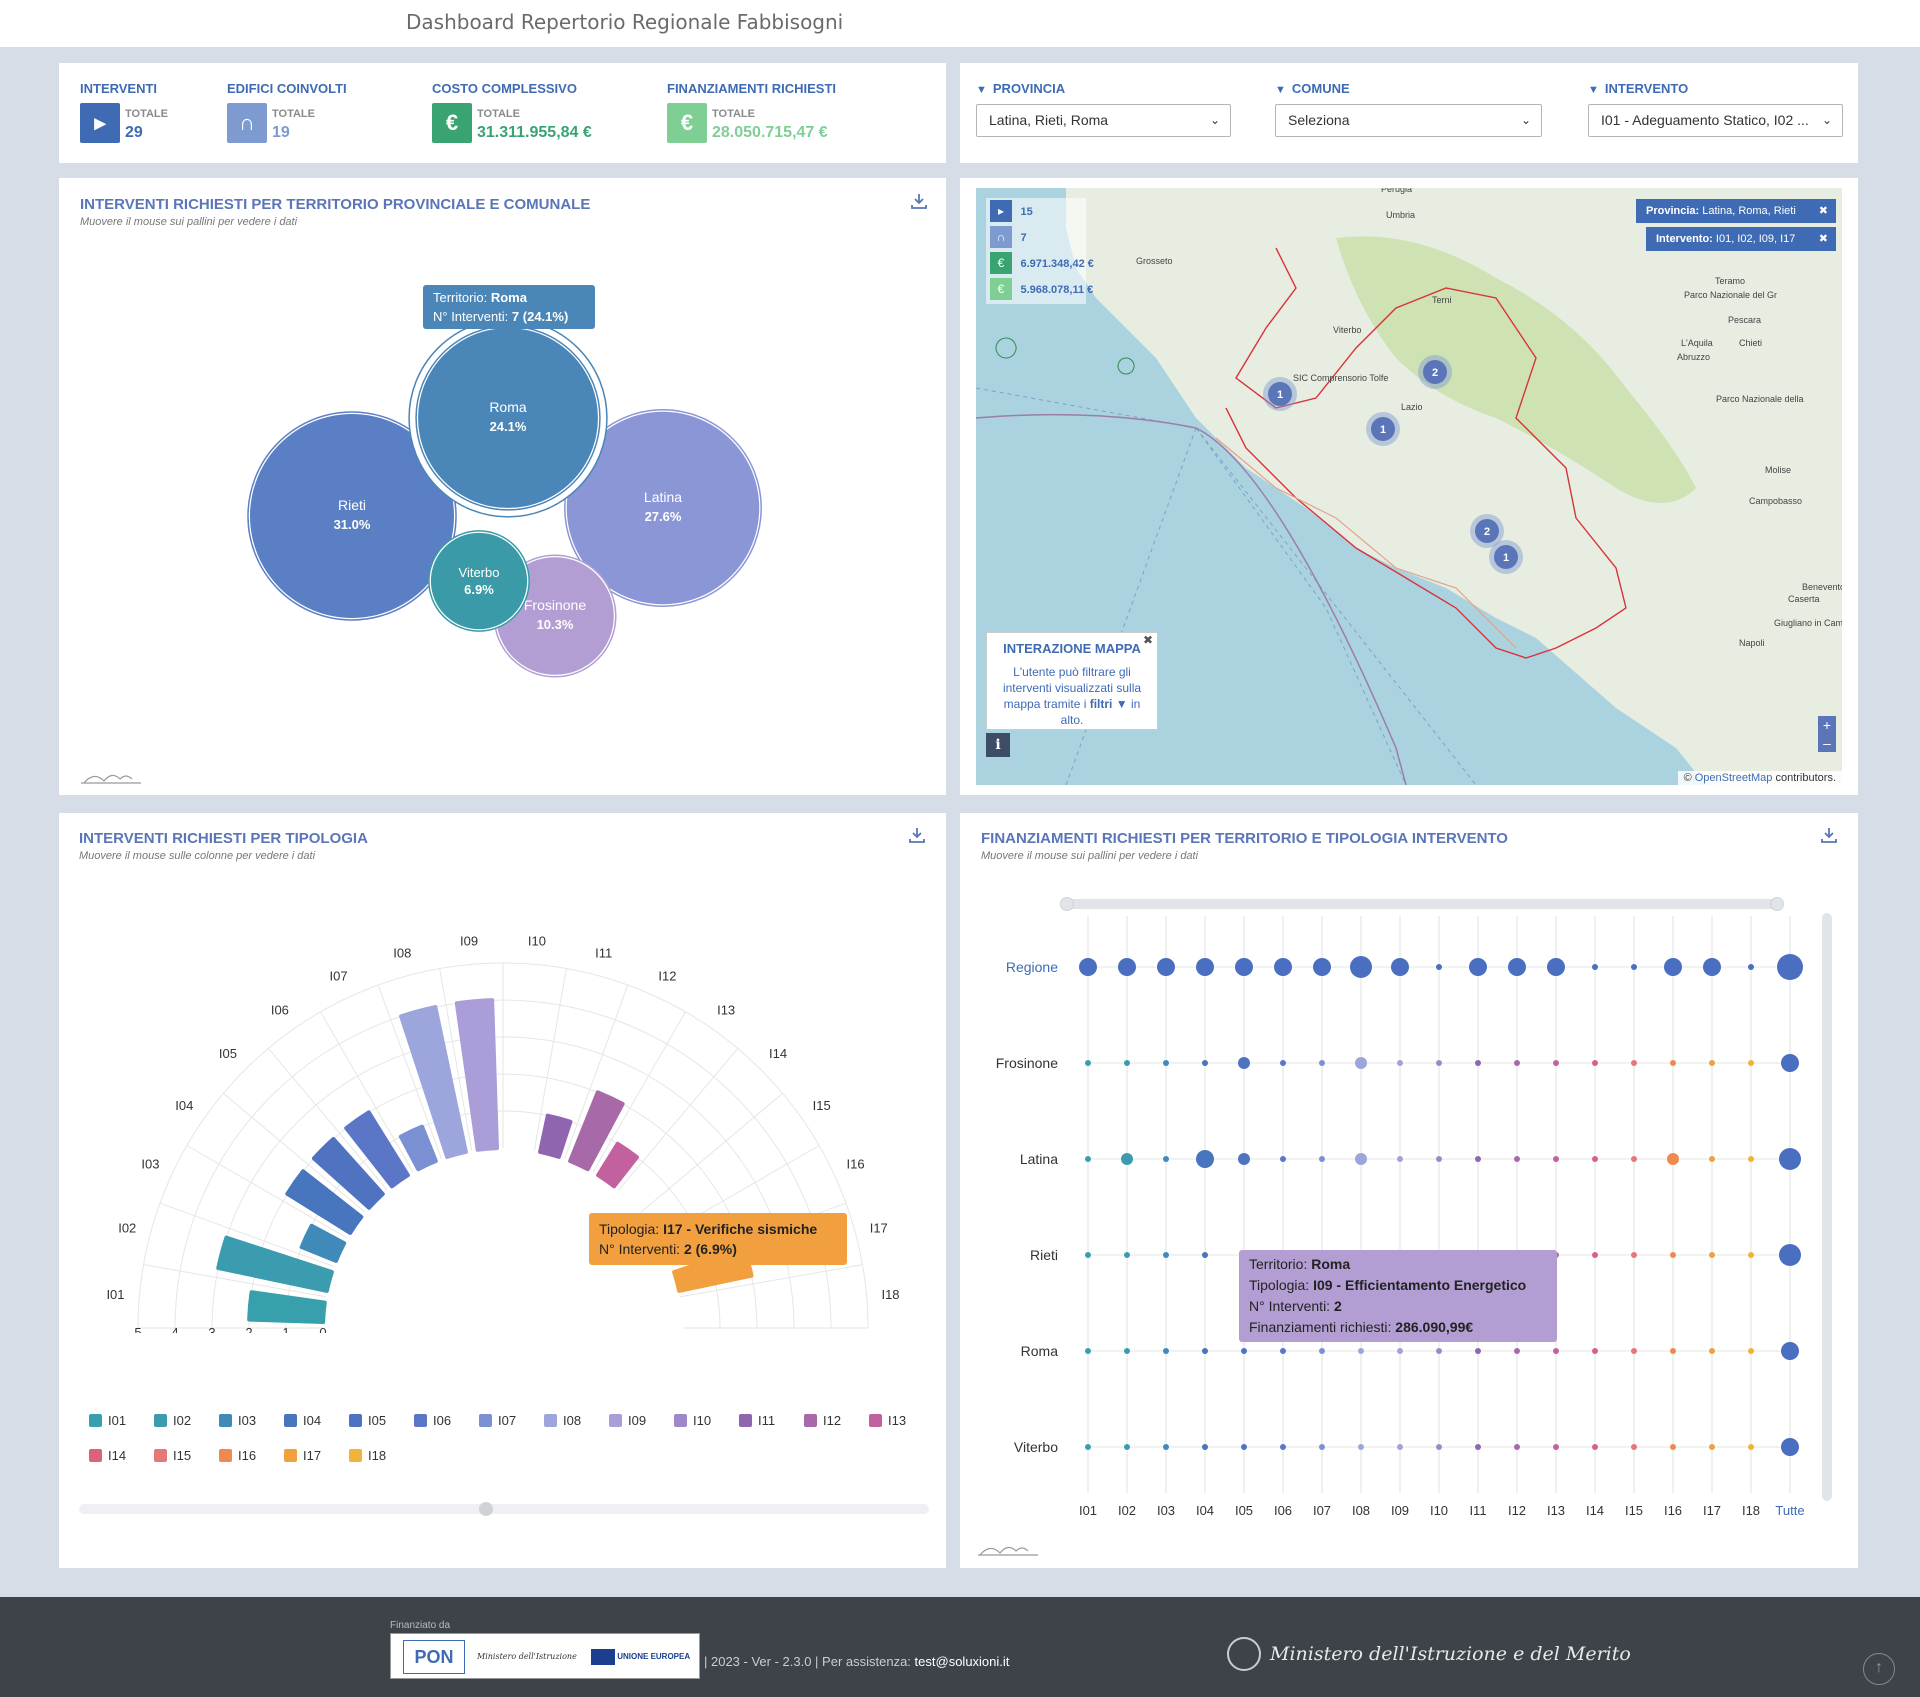  I want to click on polar-bar-i04, so click(324, 1202).